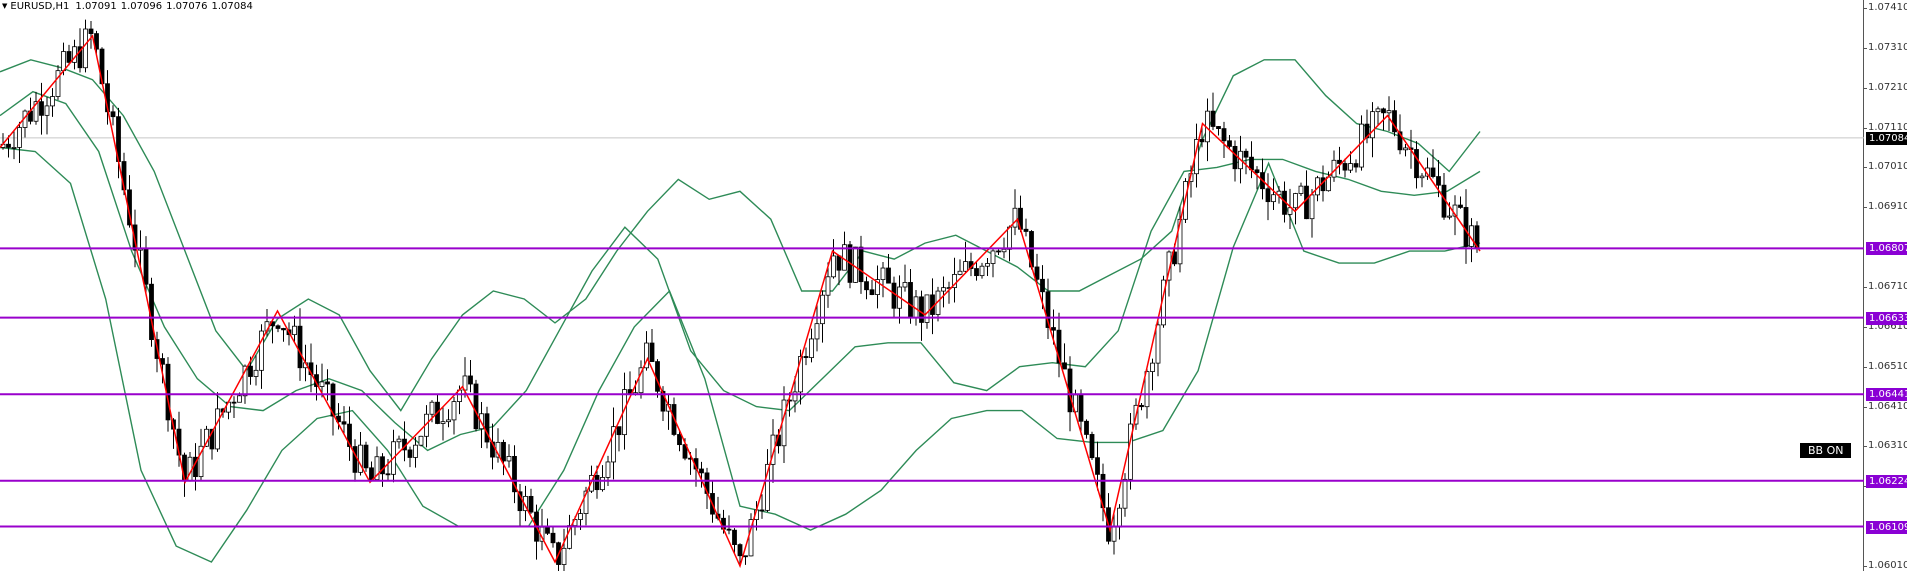 Image resolution: width=1907 pixels, height=571 pixels. What do you see at coordinates (1887, 366) in the screenshot?
I see `price-tick-label: 1.06510` at bounding box center [1887, 366].